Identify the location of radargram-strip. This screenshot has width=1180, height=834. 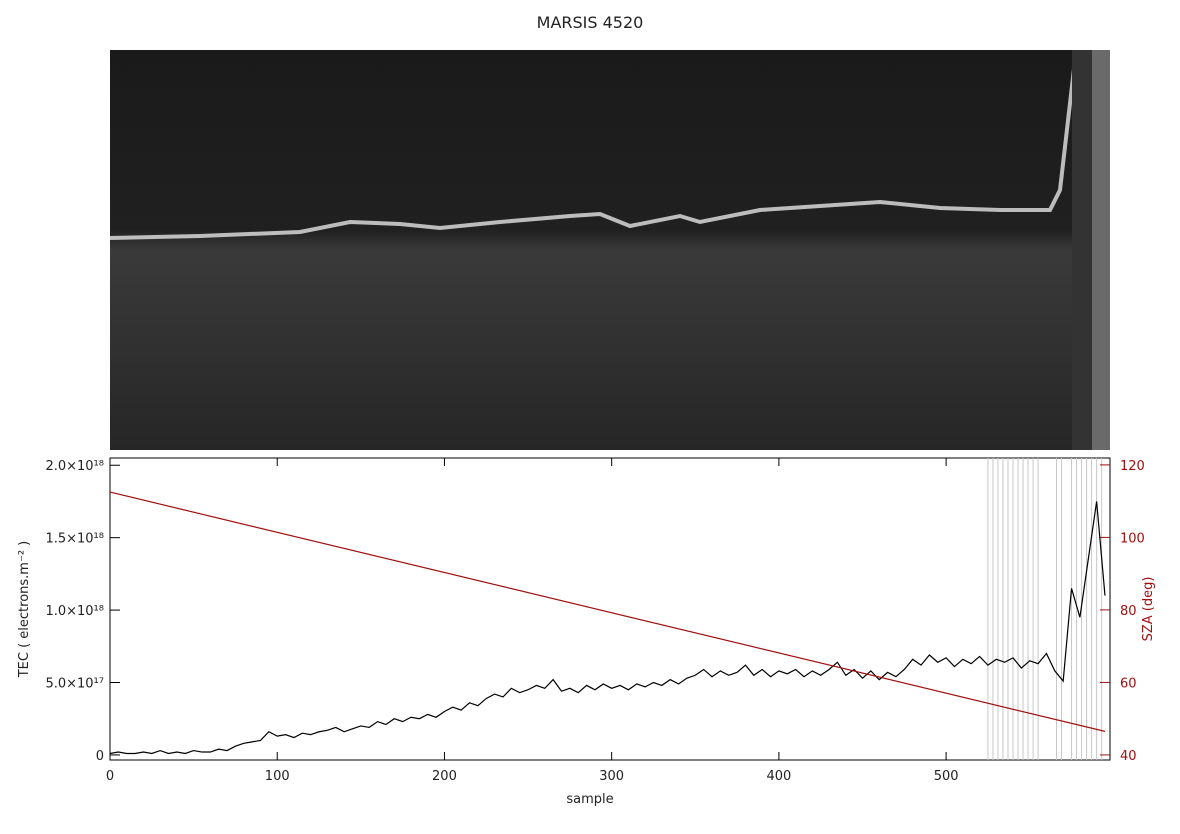
(1101, 250).